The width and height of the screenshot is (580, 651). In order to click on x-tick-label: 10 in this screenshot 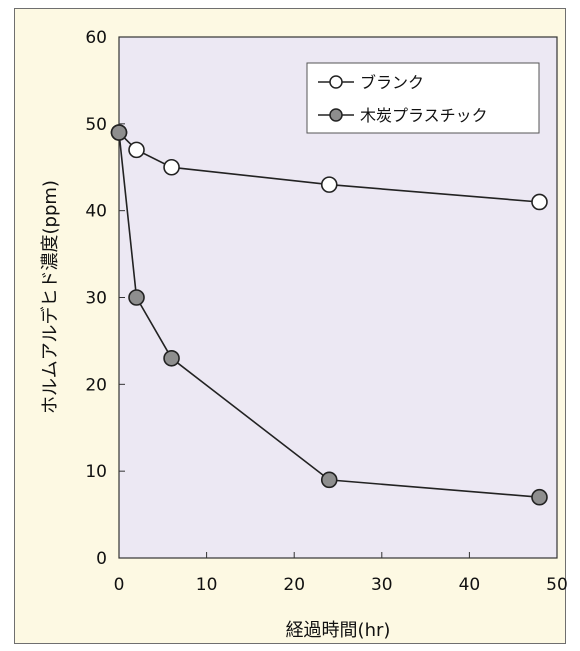, I will do `click(207, 585)`.